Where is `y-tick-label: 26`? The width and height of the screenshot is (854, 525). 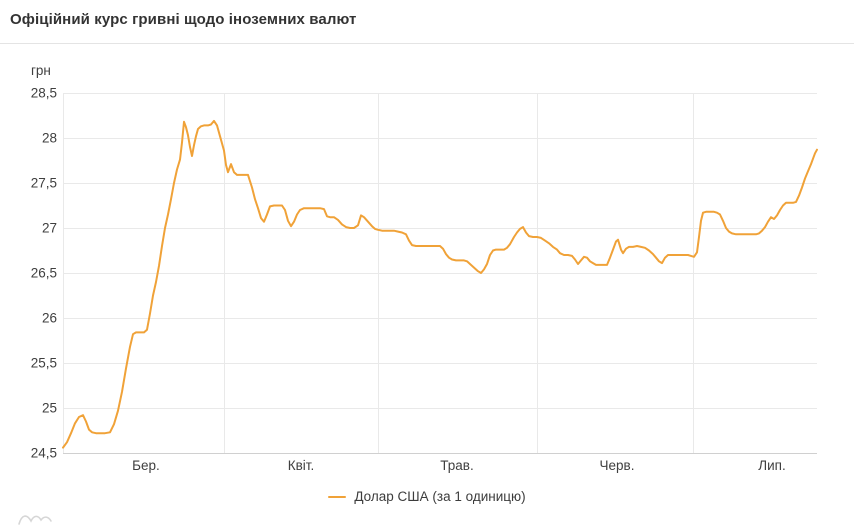
y-tick-label: 26 is located at coordinates (49, 318).